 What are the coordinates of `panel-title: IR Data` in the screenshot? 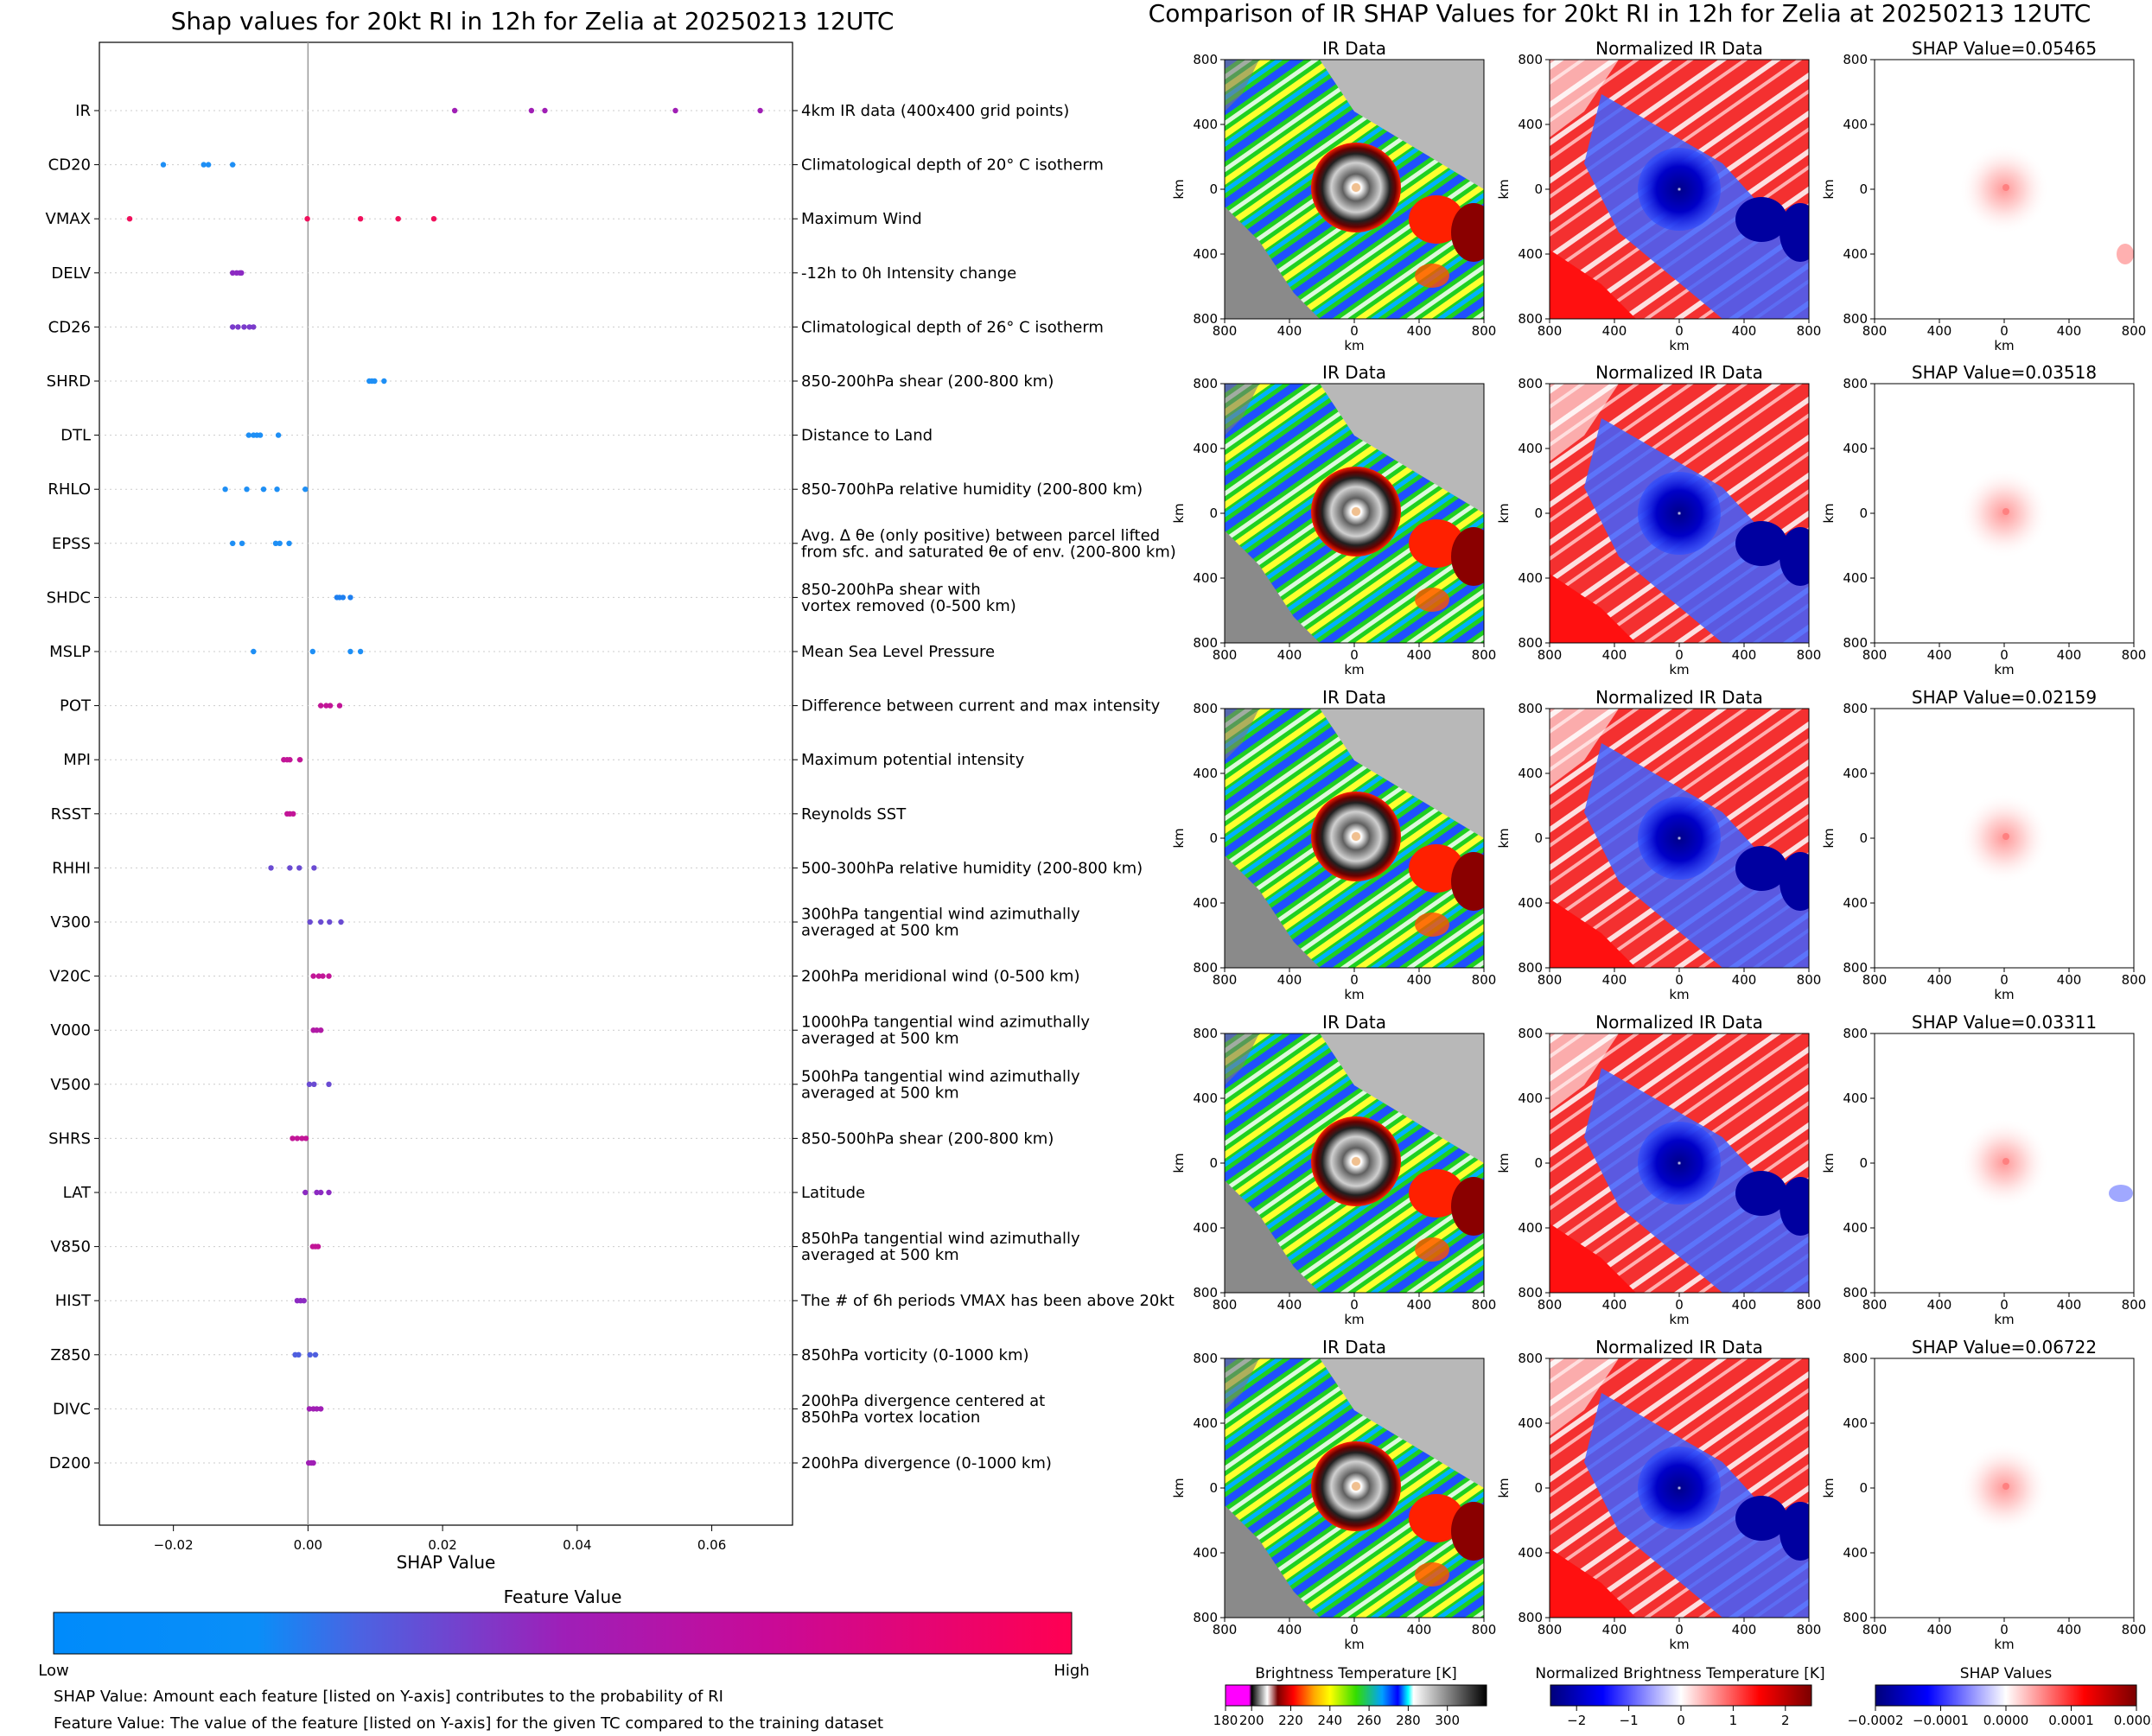 It's located at (1354, 697).